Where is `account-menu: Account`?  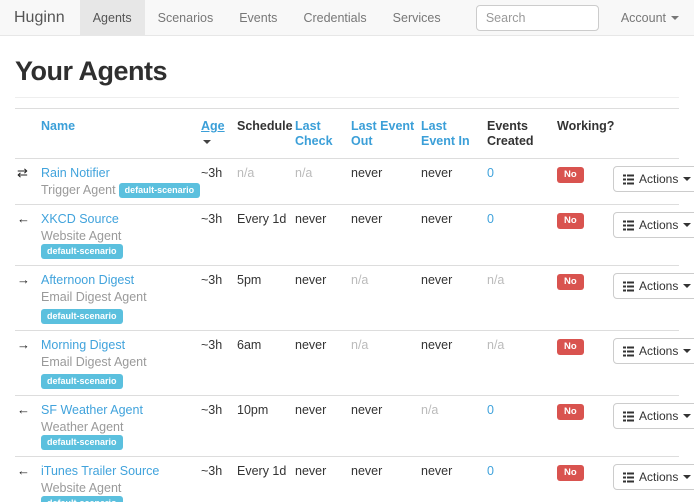 account-menu: Account is located at coordinates (655, 17).